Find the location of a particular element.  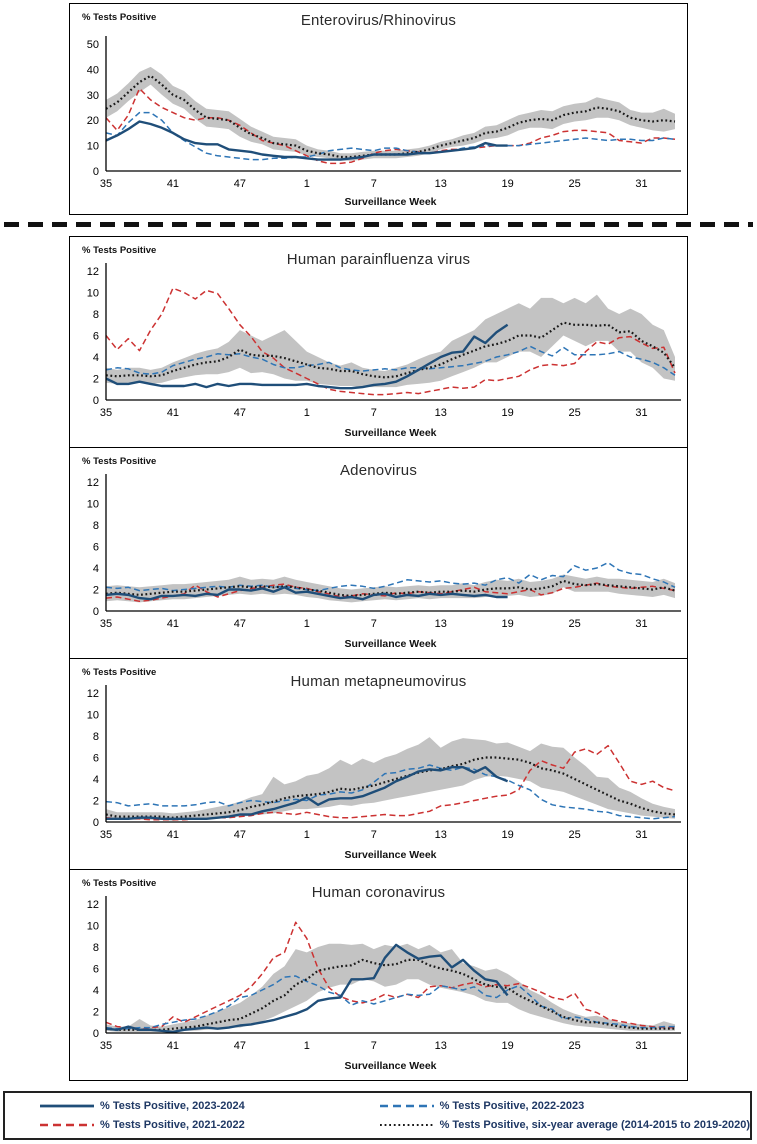

legend-label: % Tests Positive, 2023-2024 is located at coordinates (172, 1106).